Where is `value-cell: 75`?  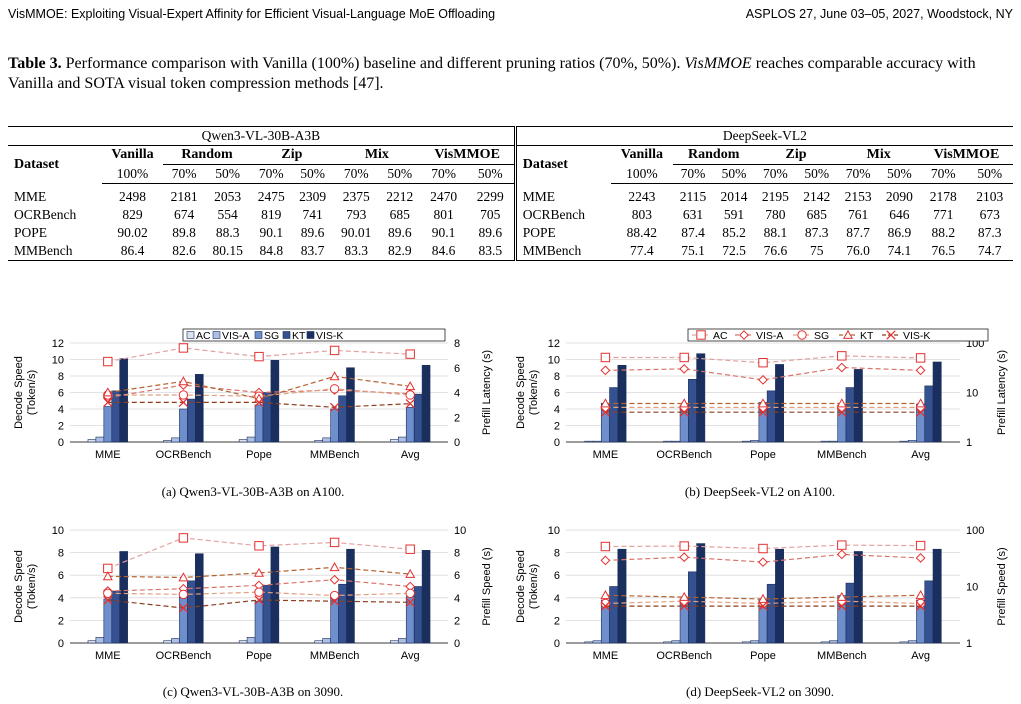
value-cell: 75 is located at coordinates (817, 251).